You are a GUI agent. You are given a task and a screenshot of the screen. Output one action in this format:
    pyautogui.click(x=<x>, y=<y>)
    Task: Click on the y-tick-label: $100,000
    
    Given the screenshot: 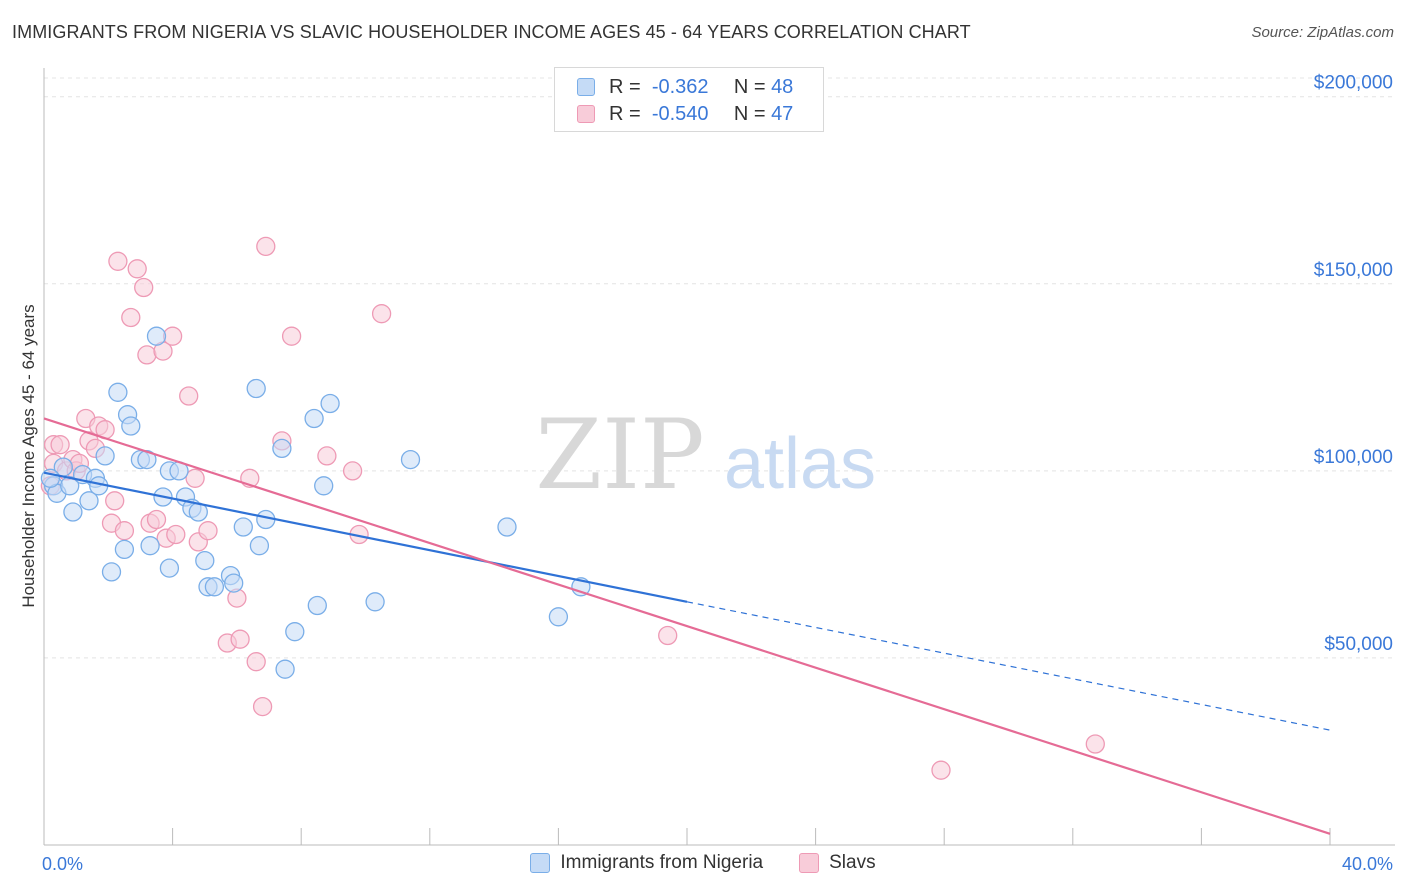 What is the action you would take?
    pyautogui.click(x=1353, y=457)
    